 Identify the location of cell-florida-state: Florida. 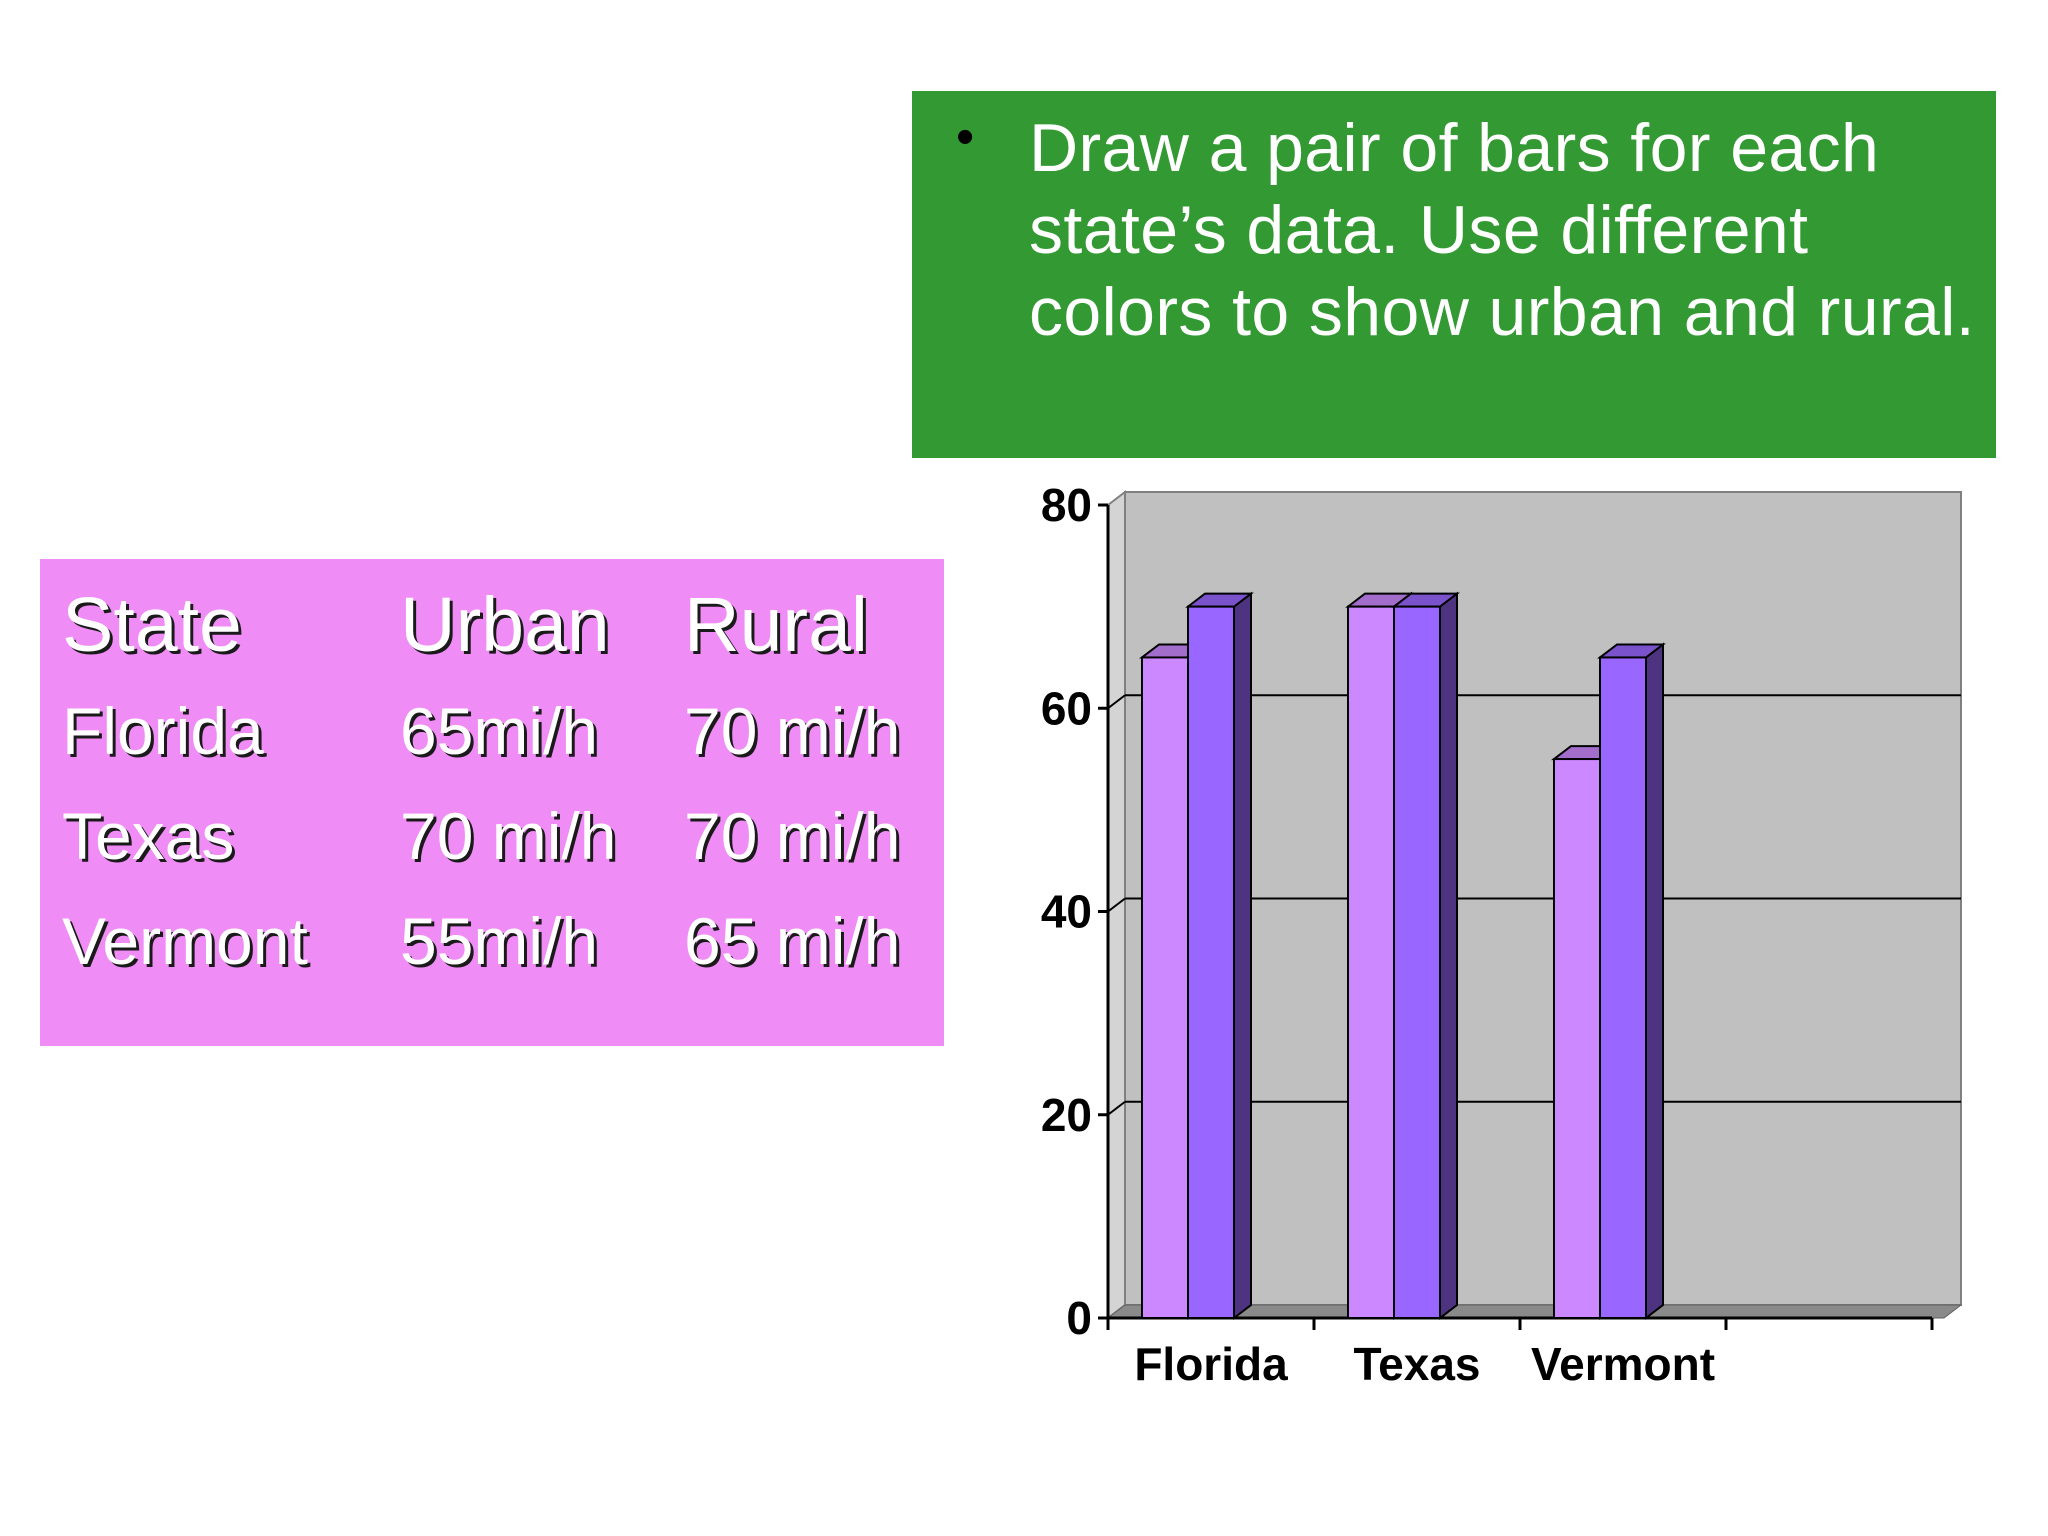
(163, 731).